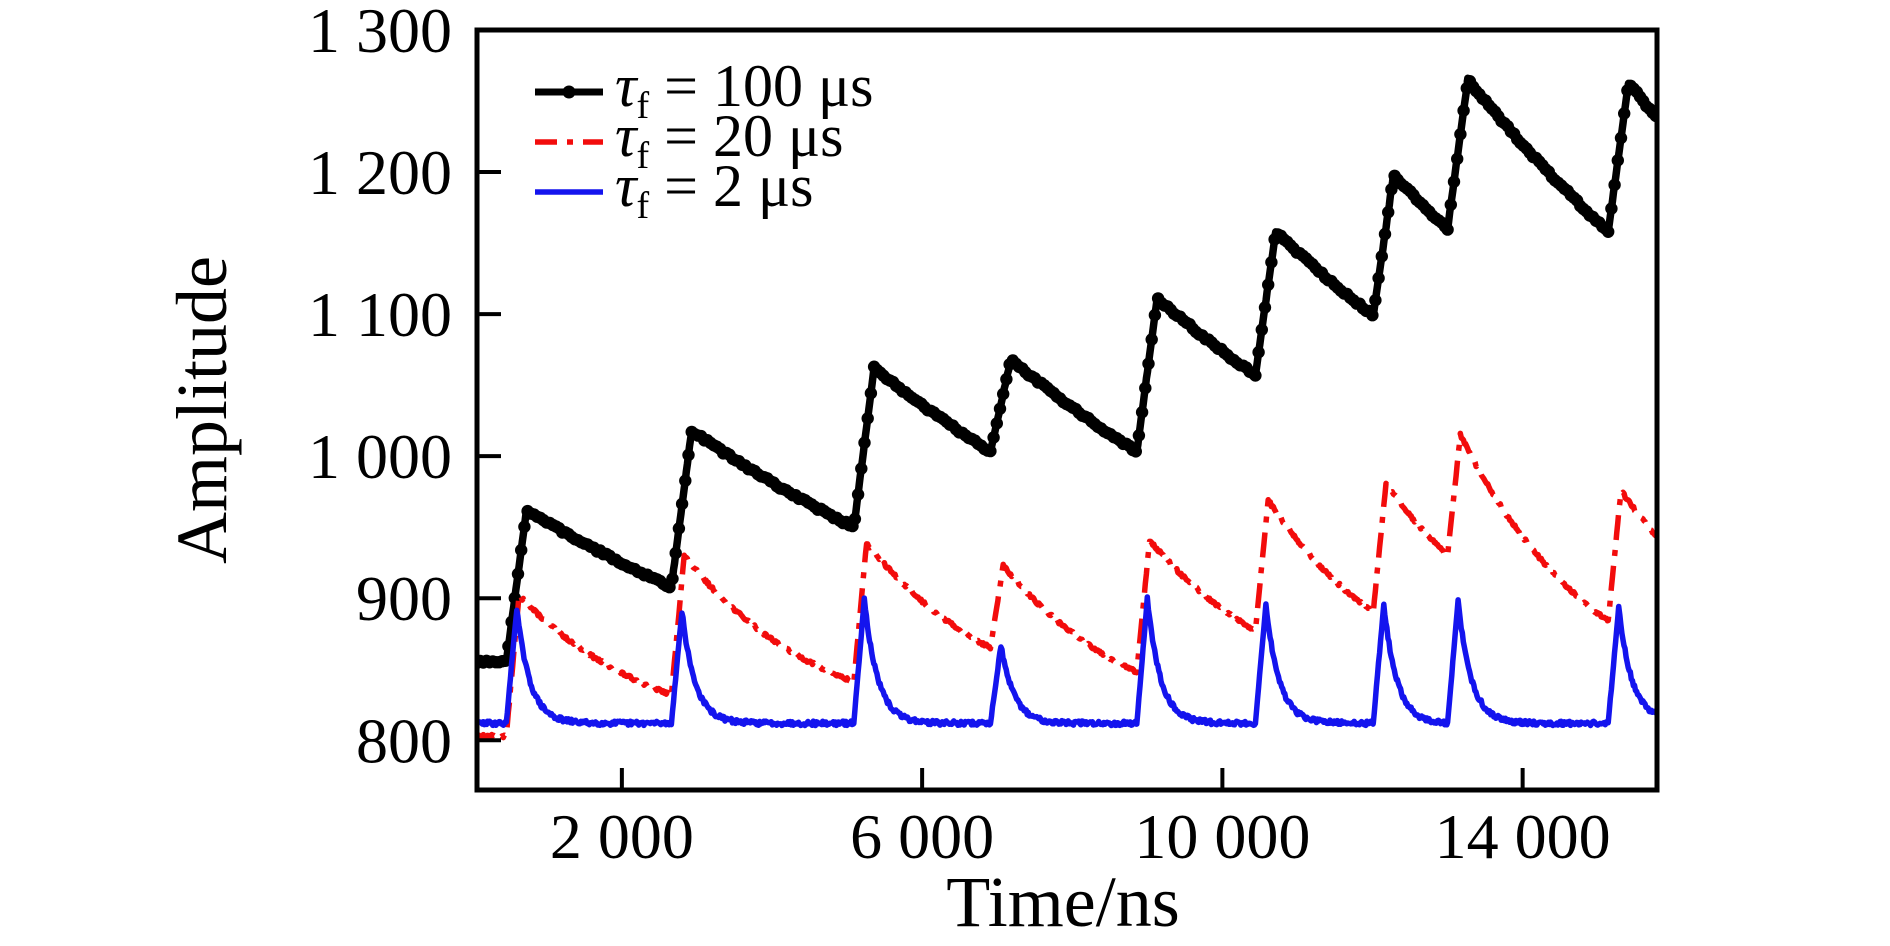 This screenshot has height=946, width=1890. What do you see at coordinates (922, 836) in the screenshot?
I see `x-tick-label: 6 000` at bounding box center [922, 836].